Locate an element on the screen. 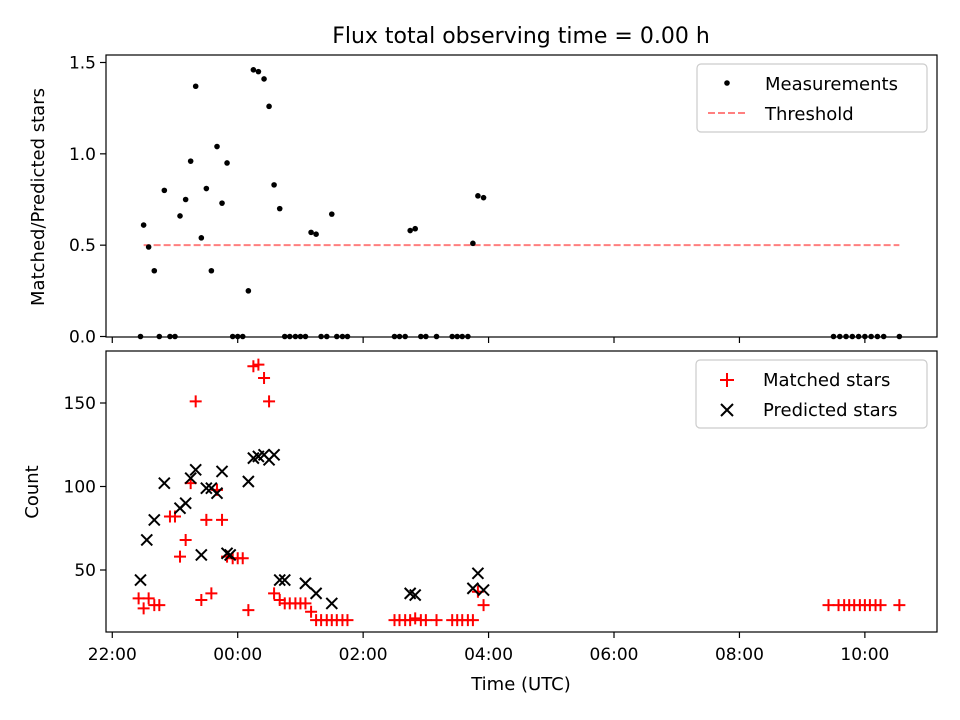  count-legend: Matched stars Predicted stars is located at coordinates (811, 394).